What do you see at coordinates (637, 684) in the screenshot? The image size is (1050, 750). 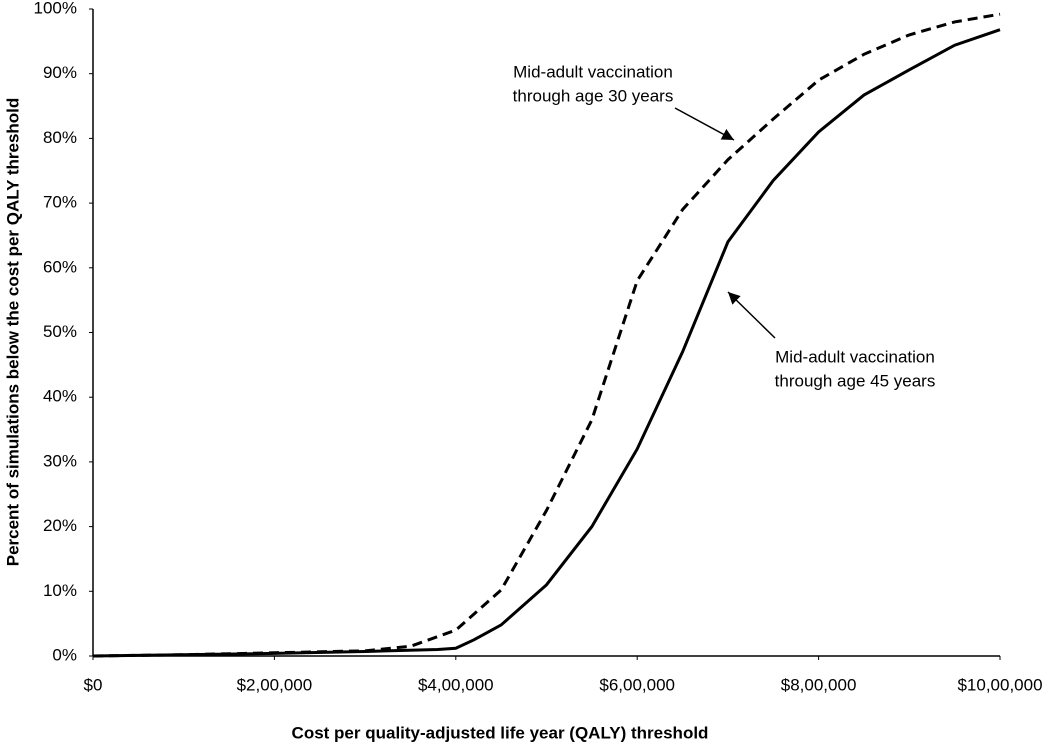 I see `x-tick-label: $6,00,000` at bounding box center [637, 684].